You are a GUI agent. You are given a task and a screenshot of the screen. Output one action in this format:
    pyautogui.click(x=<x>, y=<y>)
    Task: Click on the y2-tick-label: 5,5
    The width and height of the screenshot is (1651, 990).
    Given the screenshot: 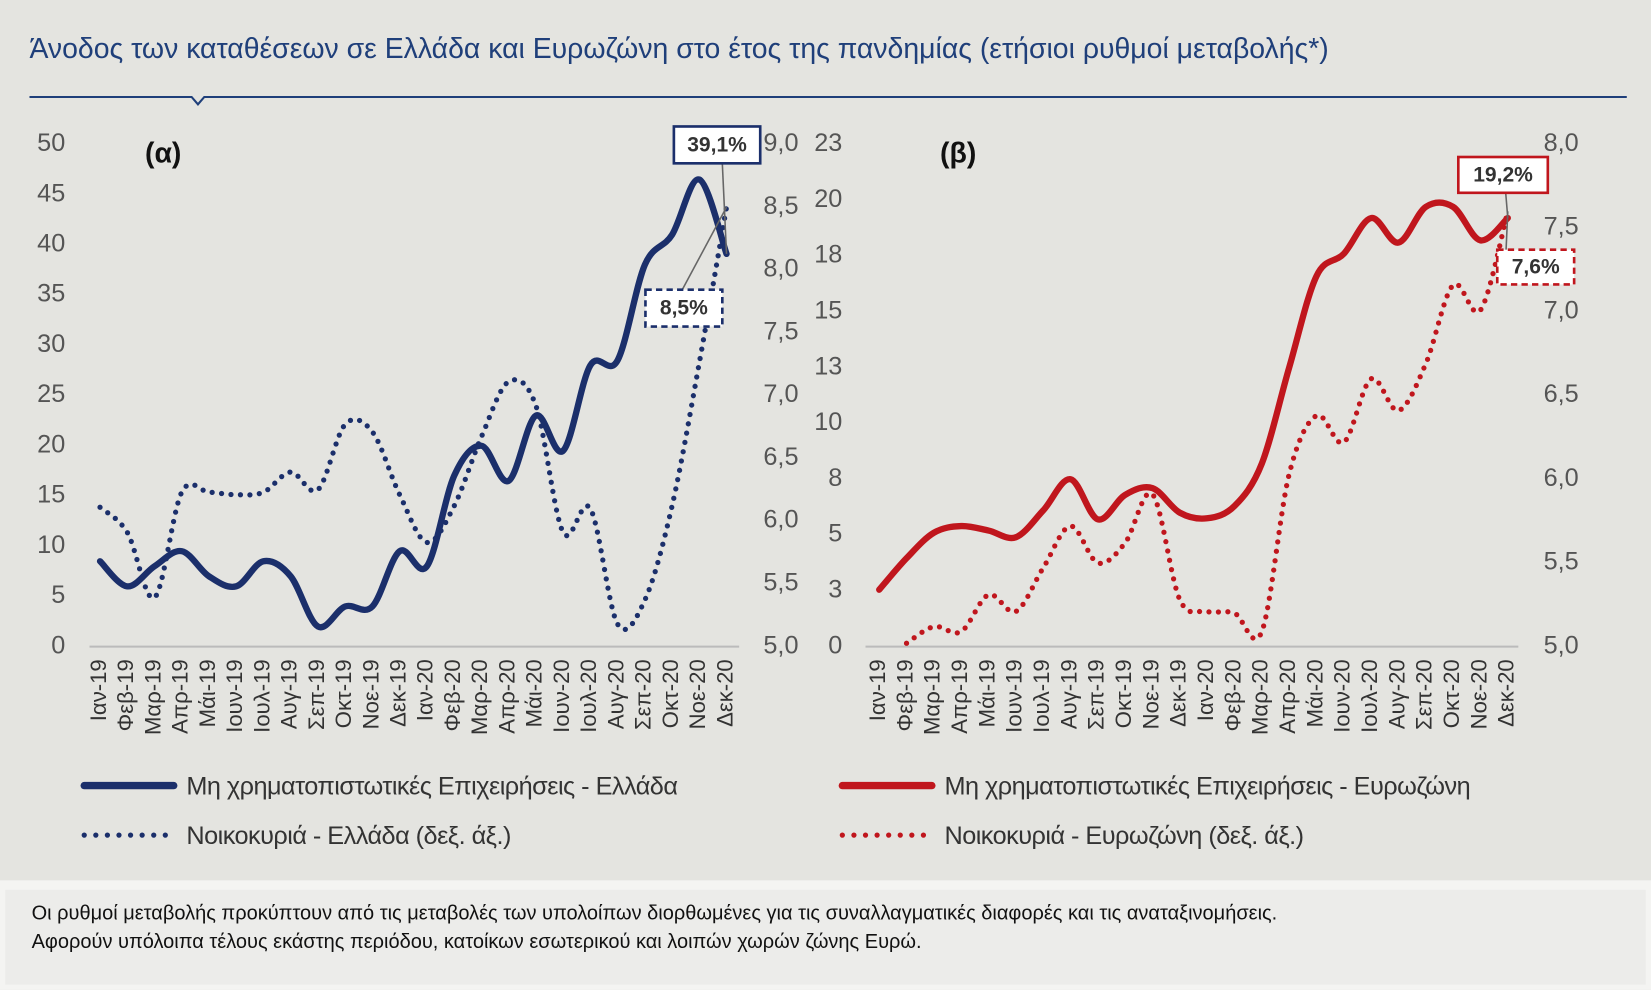 What is the action you would take?
    pyautogui.click(x=1561, y=562)
    